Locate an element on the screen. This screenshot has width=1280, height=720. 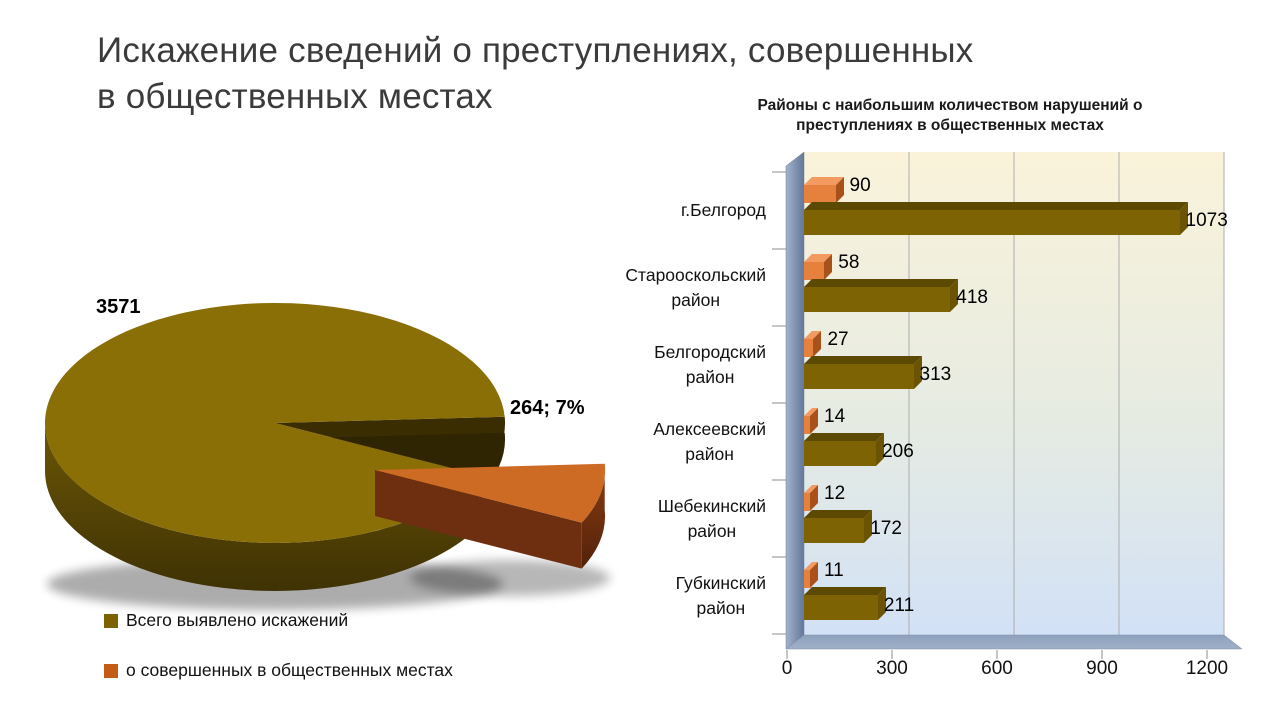
category-label-5: Губкинский район is located at coordinates (693, 595).